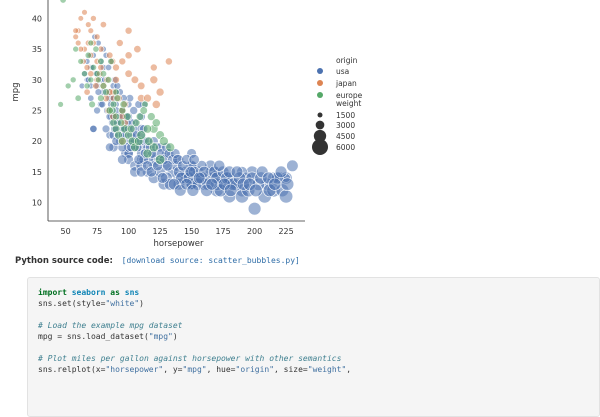 This screenshot has width=600, height=417. I want to click on code-line-1: import seaborn as sns, so click(313, 292).